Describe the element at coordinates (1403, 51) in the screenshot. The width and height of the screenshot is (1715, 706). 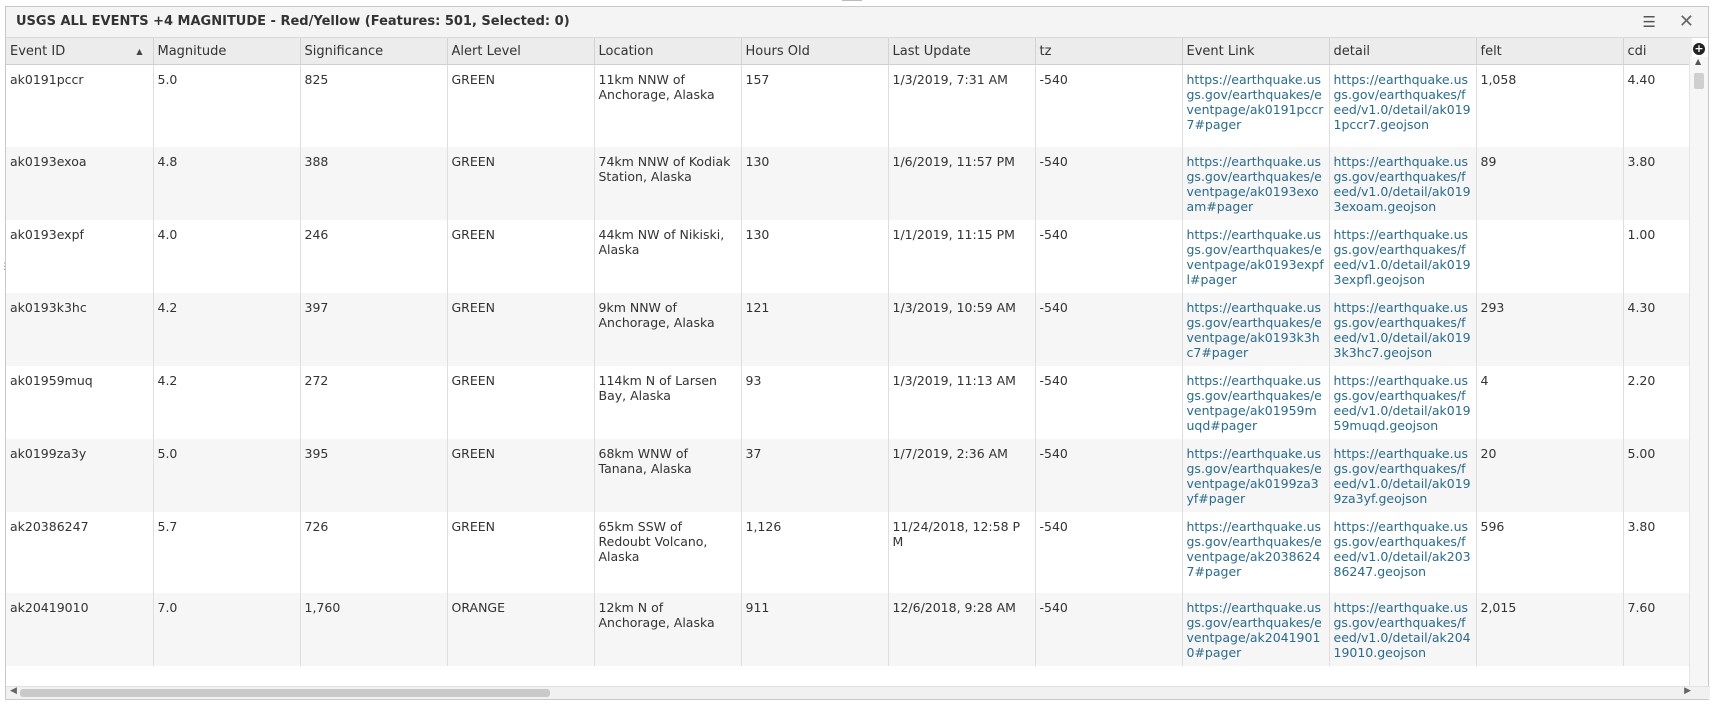
I see `column-header-detail: detail` at that location.